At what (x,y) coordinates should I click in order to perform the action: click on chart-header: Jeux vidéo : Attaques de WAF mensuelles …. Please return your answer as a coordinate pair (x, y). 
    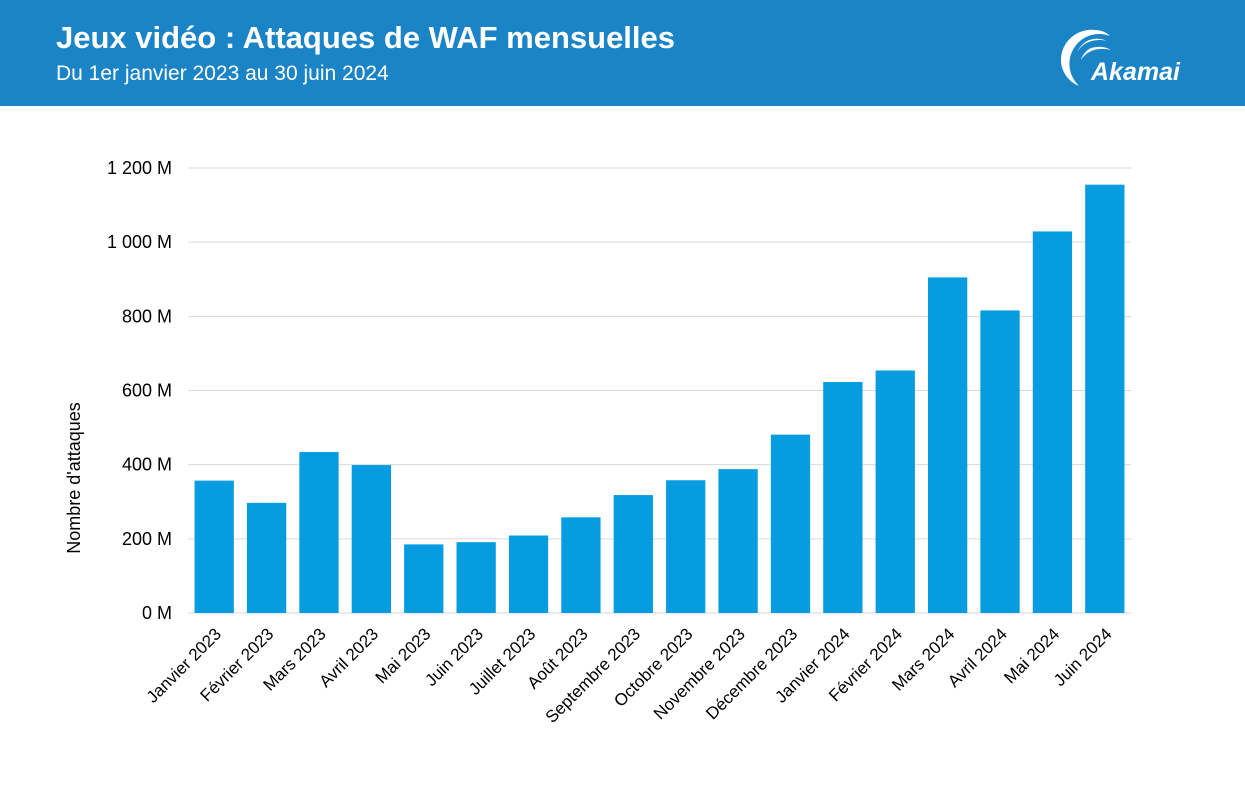
    Looking at the image, I should click on (622, 53).